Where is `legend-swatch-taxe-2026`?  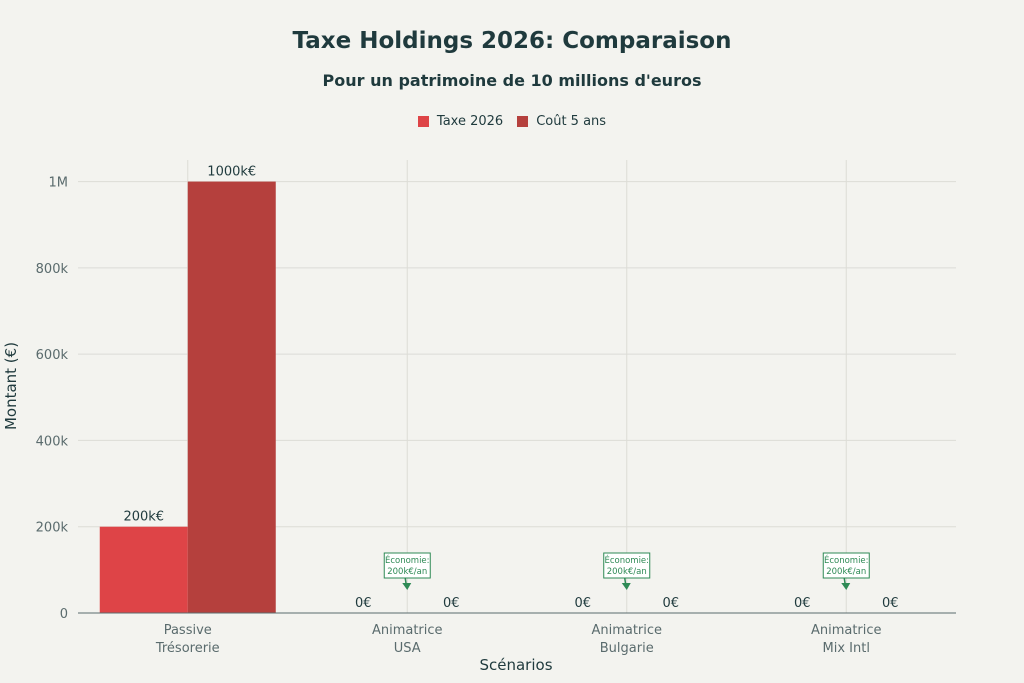
legend-swatch-taxe-2026 is located at coordinates (423, 121).